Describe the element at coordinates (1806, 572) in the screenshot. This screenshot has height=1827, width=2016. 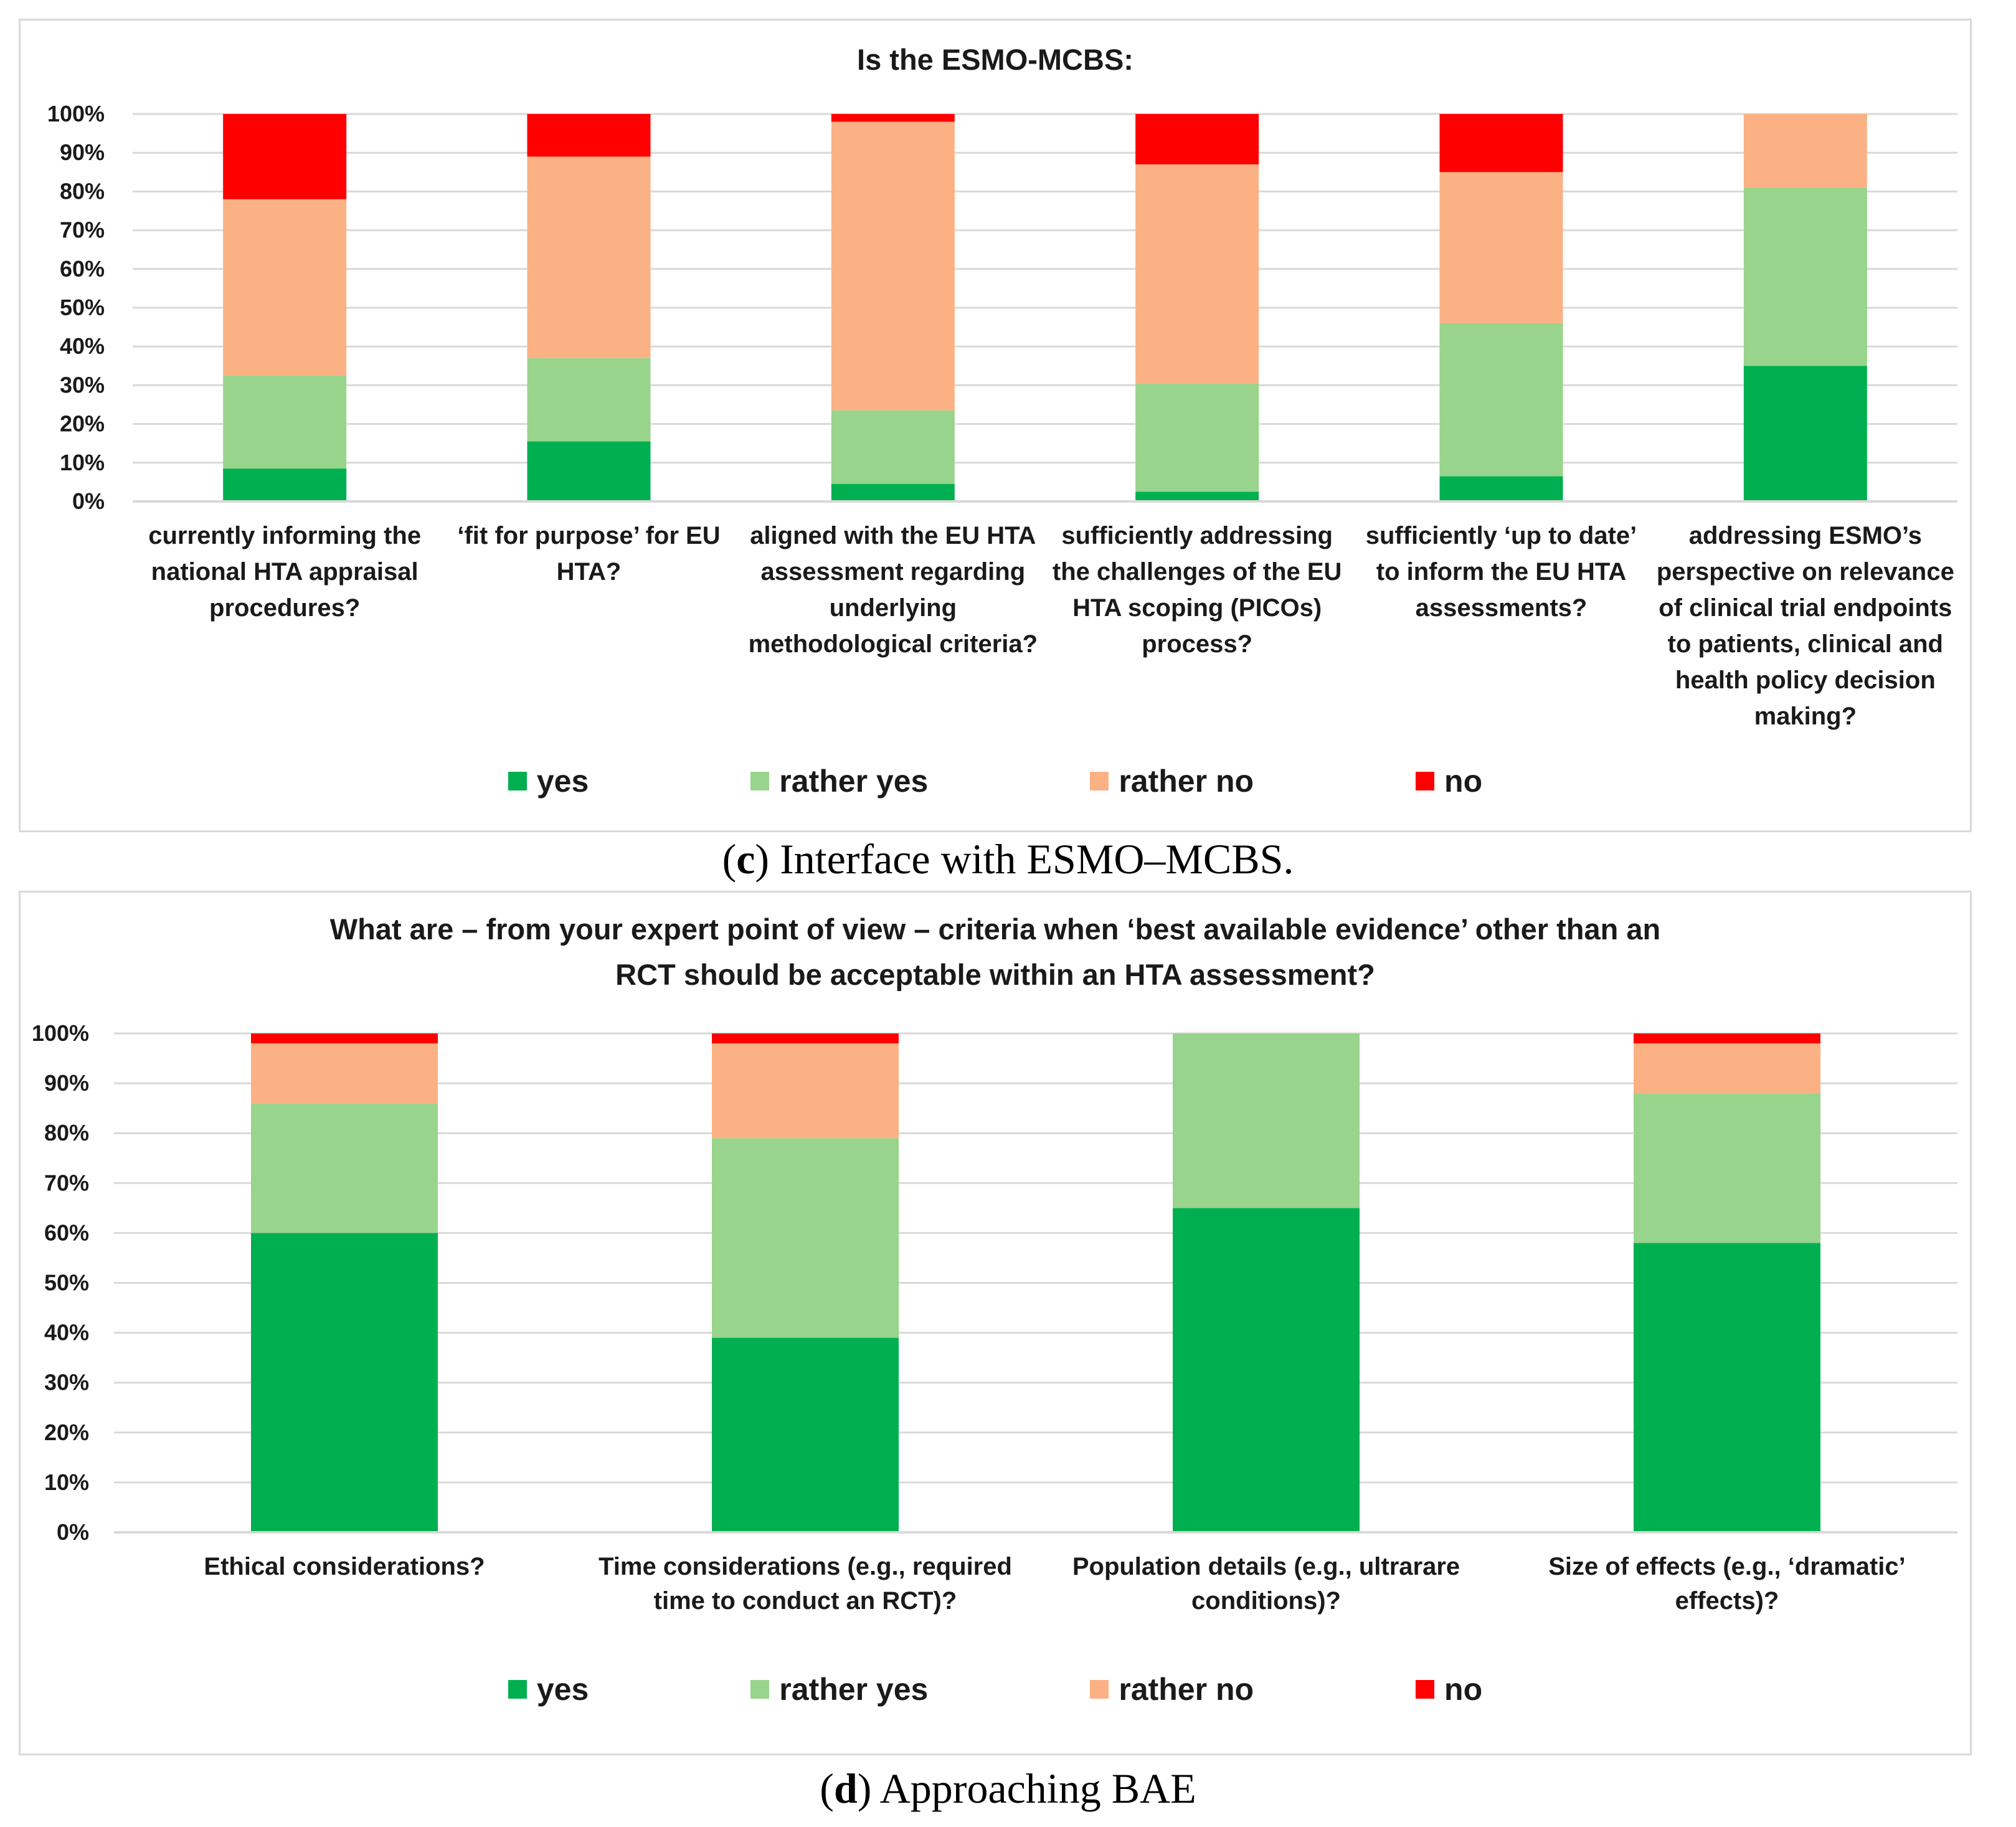
I see `category-label-line: perspective on relevance` at that location.